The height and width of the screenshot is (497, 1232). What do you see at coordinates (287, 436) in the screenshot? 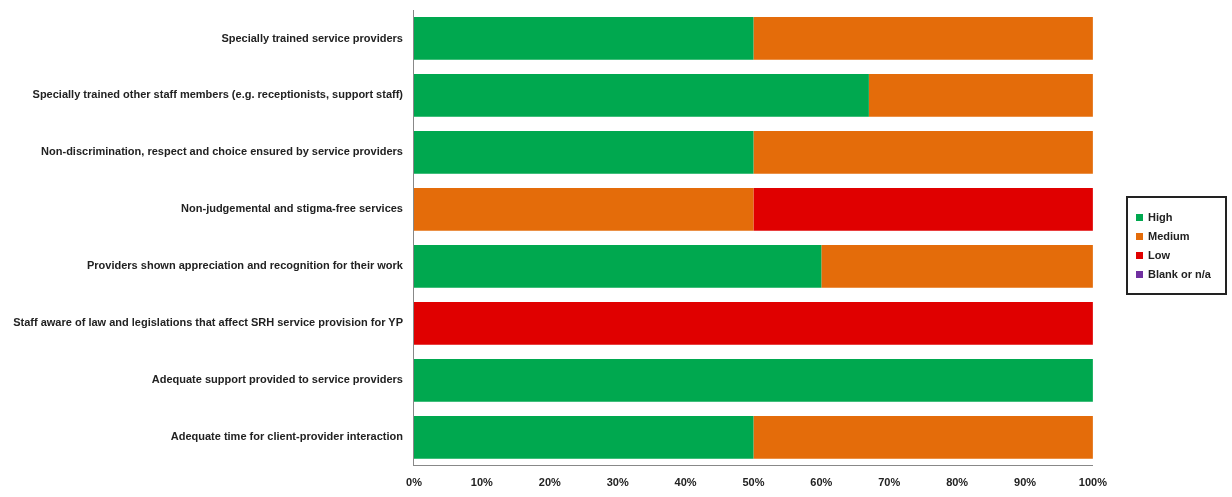
I see `y-tick-label: Adequate time for client-provider interaction` at bounding box center [287, 436].